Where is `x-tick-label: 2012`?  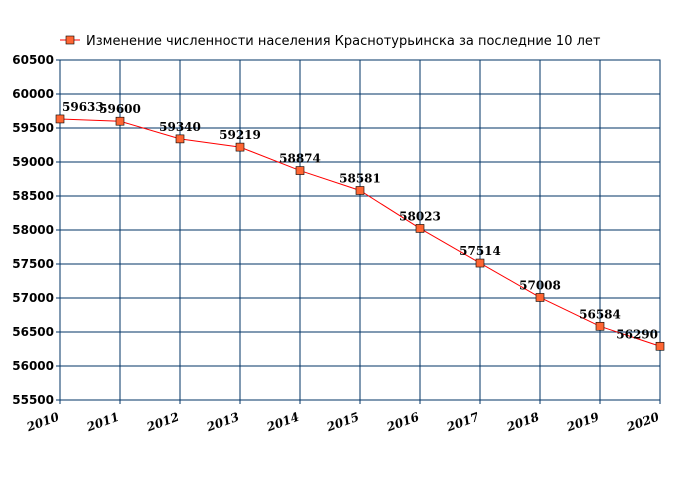
x-tick-label: 2012 is located at coordinates (162, 422).